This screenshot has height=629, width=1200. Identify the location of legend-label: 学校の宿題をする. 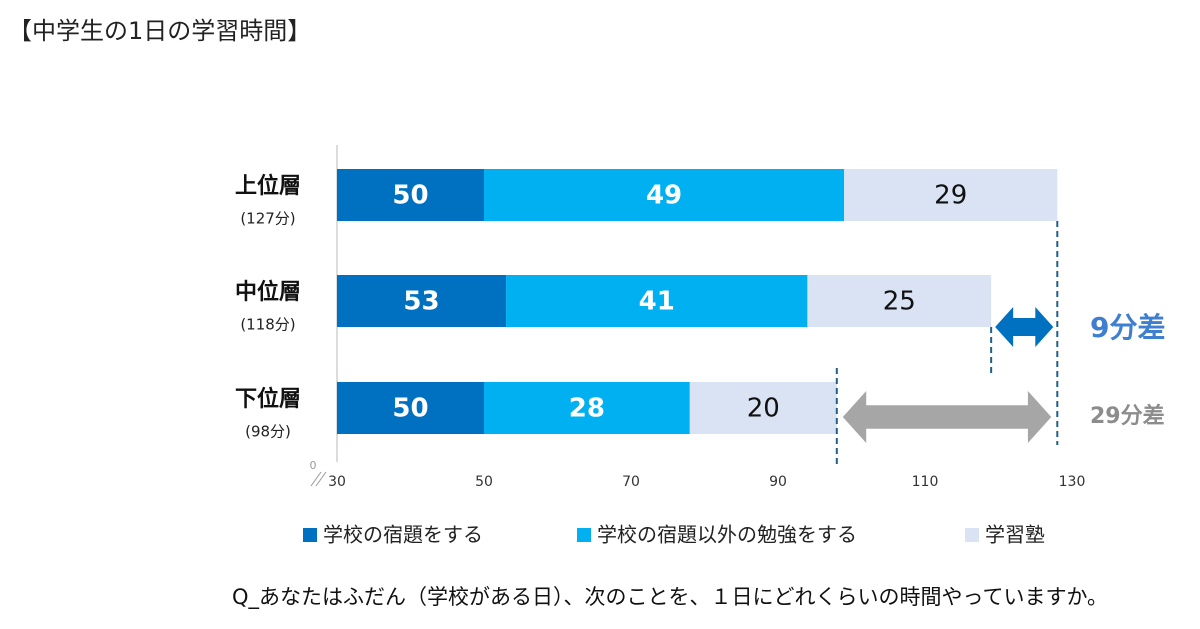
(403, 535).